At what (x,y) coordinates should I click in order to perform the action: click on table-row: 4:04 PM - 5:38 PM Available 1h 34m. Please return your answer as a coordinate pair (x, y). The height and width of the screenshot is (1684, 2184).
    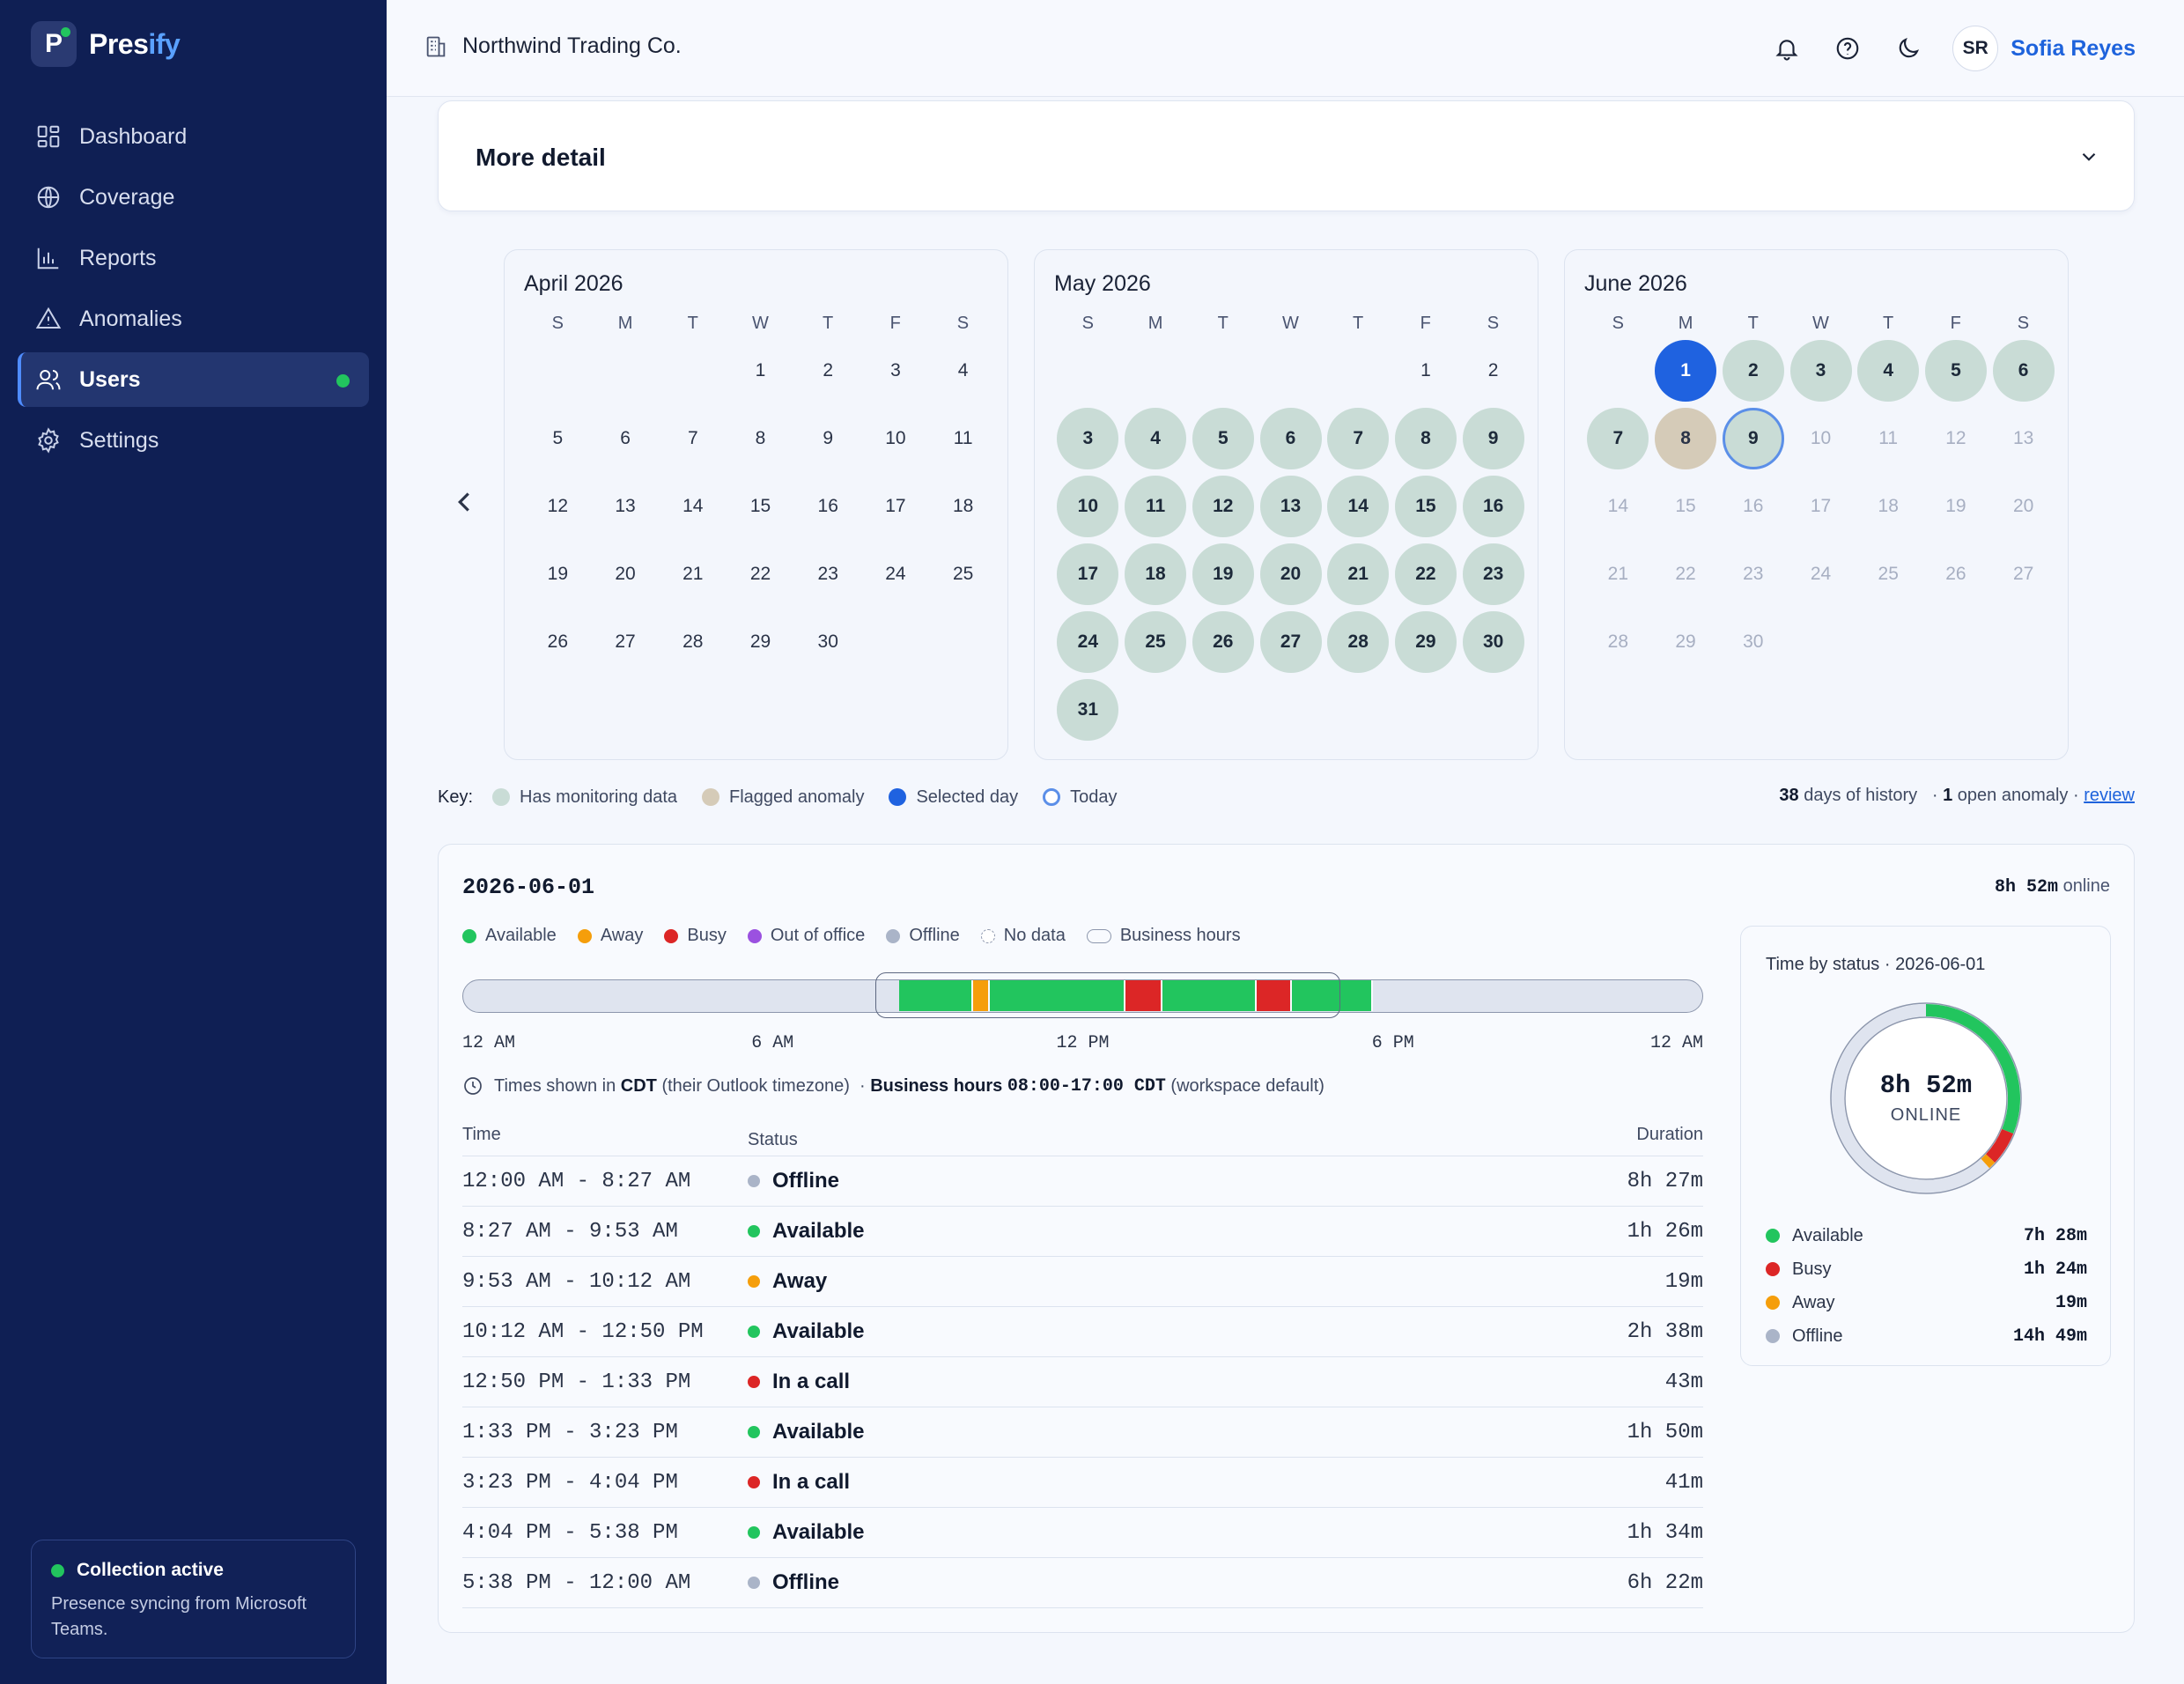
    Looking at the image, I should click on (1082, 1533).